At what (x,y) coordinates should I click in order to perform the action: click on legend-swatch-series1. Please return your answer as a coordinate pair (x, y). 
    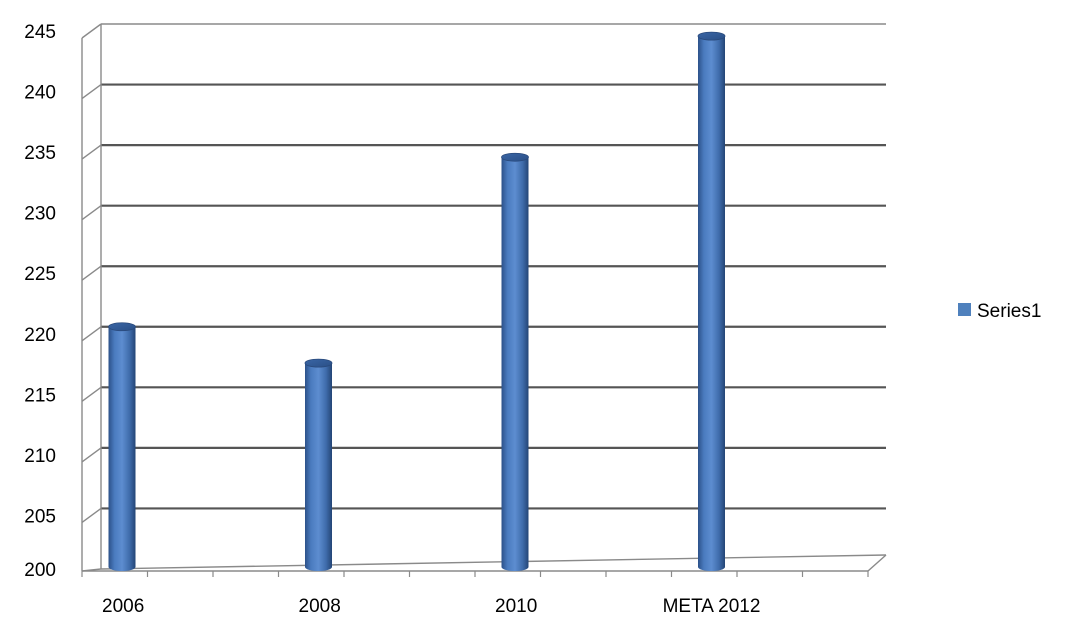
    Looking at the image, I should click on (964, 309).